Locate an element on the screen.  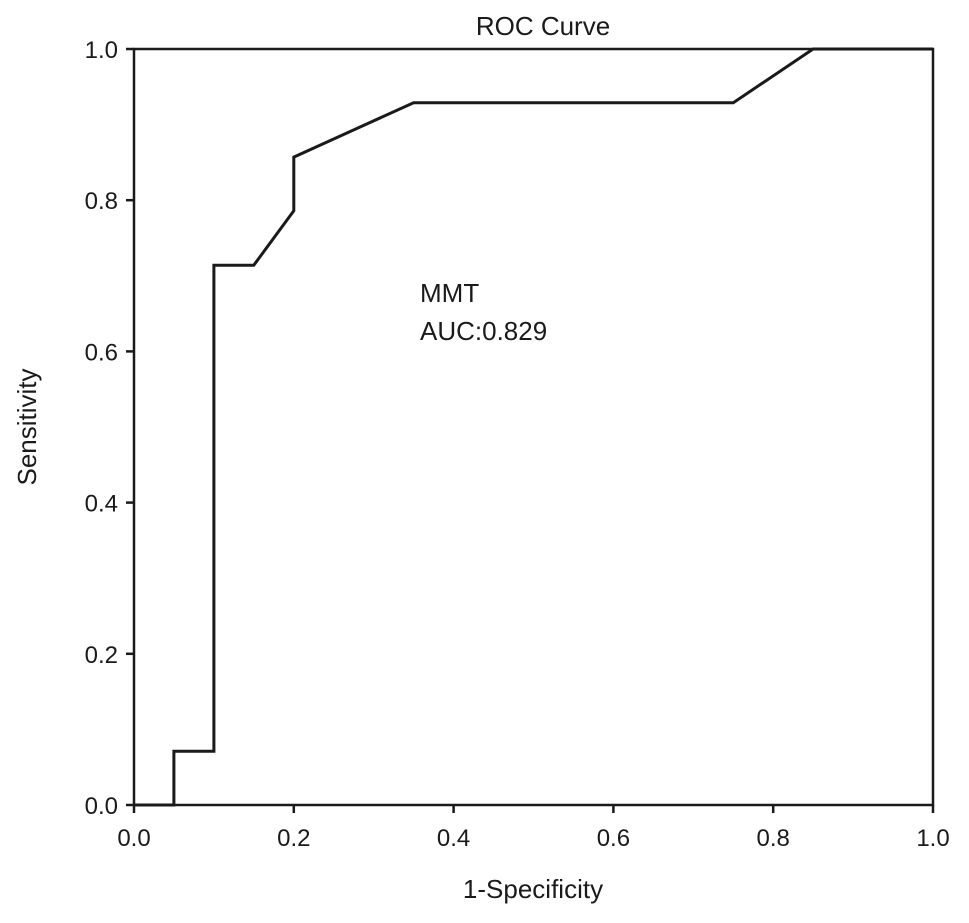
y-tick-label: 1.0 is located at coordinates (101, 50).